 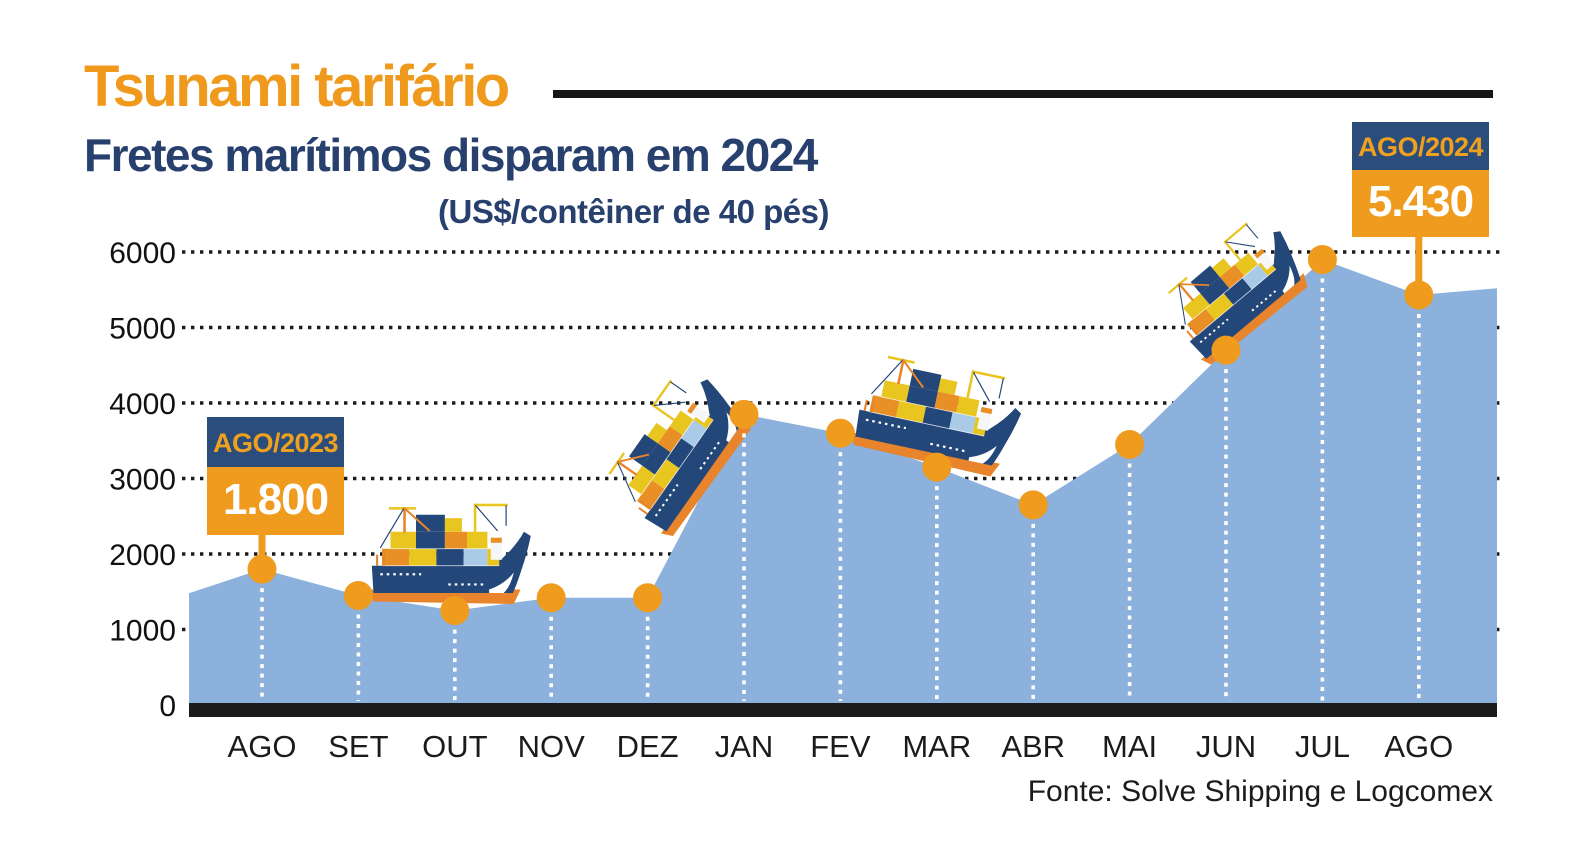 I want to click on badge-ago-2023: AGO/2023 1.800, so click(x=275, y=476).